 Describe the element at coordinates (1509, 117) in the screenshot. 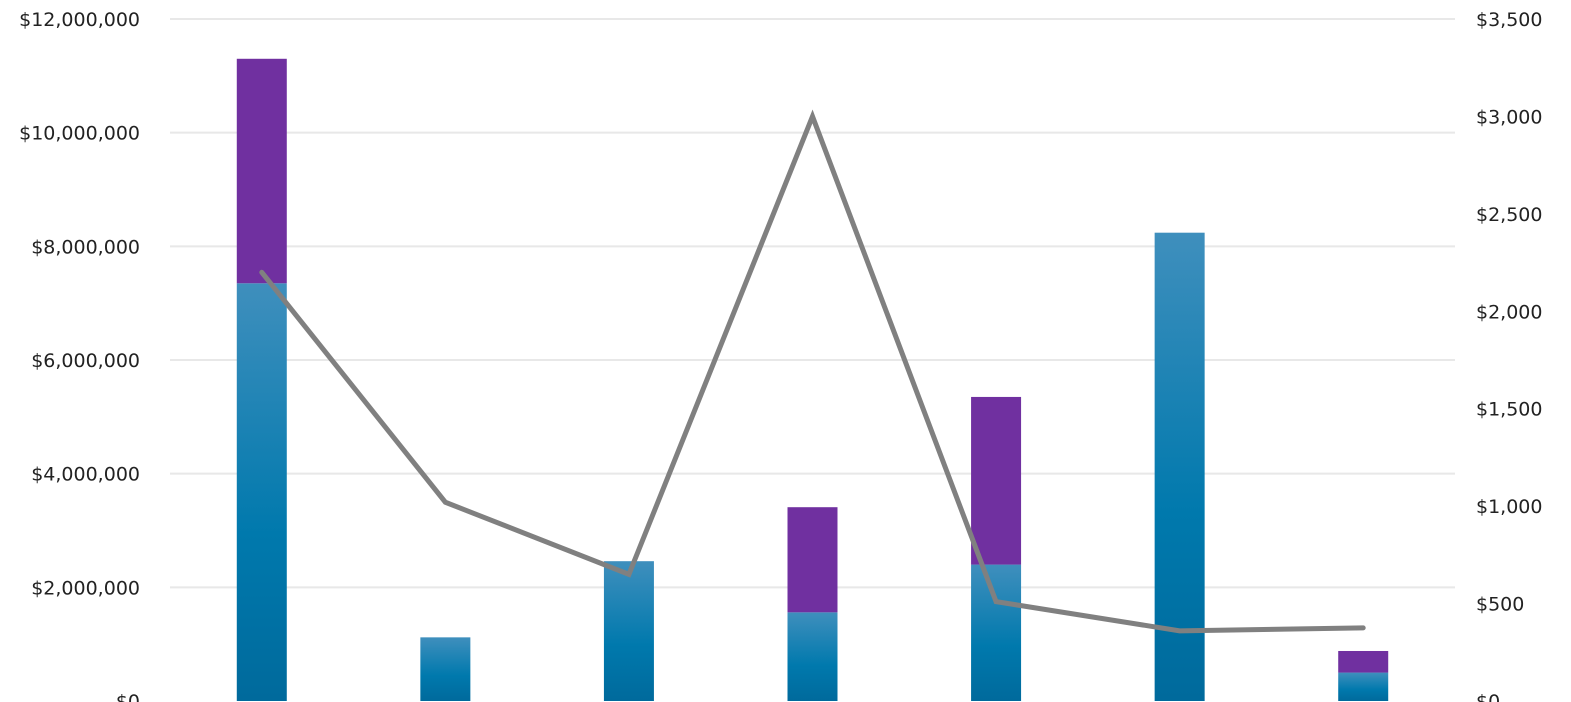

I see `right-tick-label: $3,000` at that location.